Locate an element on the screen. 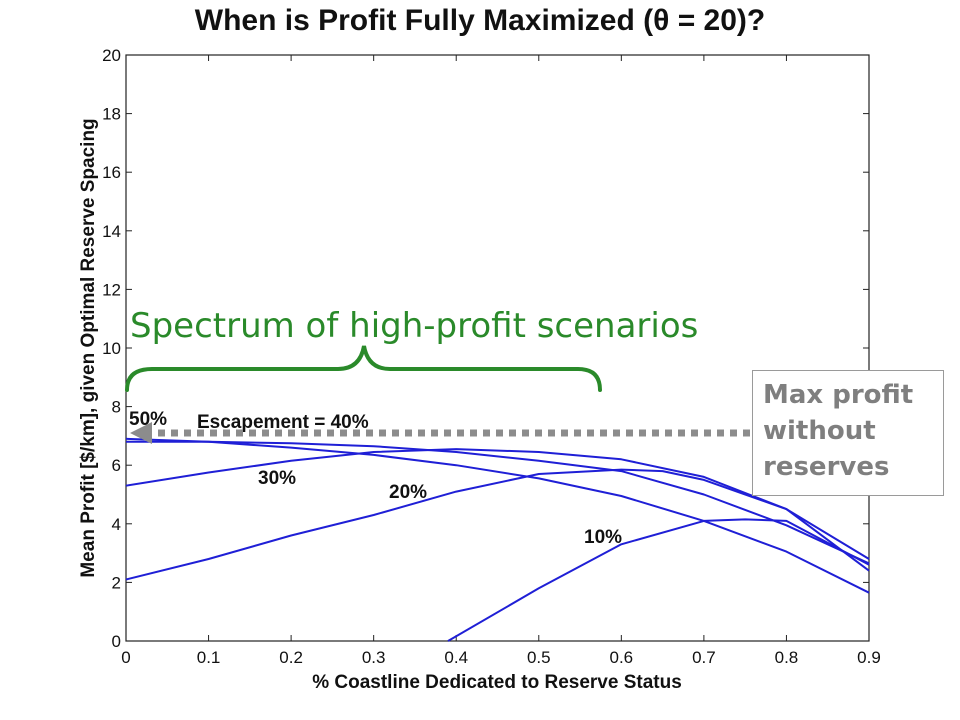 The width and height of the screenshot is (960, 720). callout-line-2: without is located at coordinates (819, 431).